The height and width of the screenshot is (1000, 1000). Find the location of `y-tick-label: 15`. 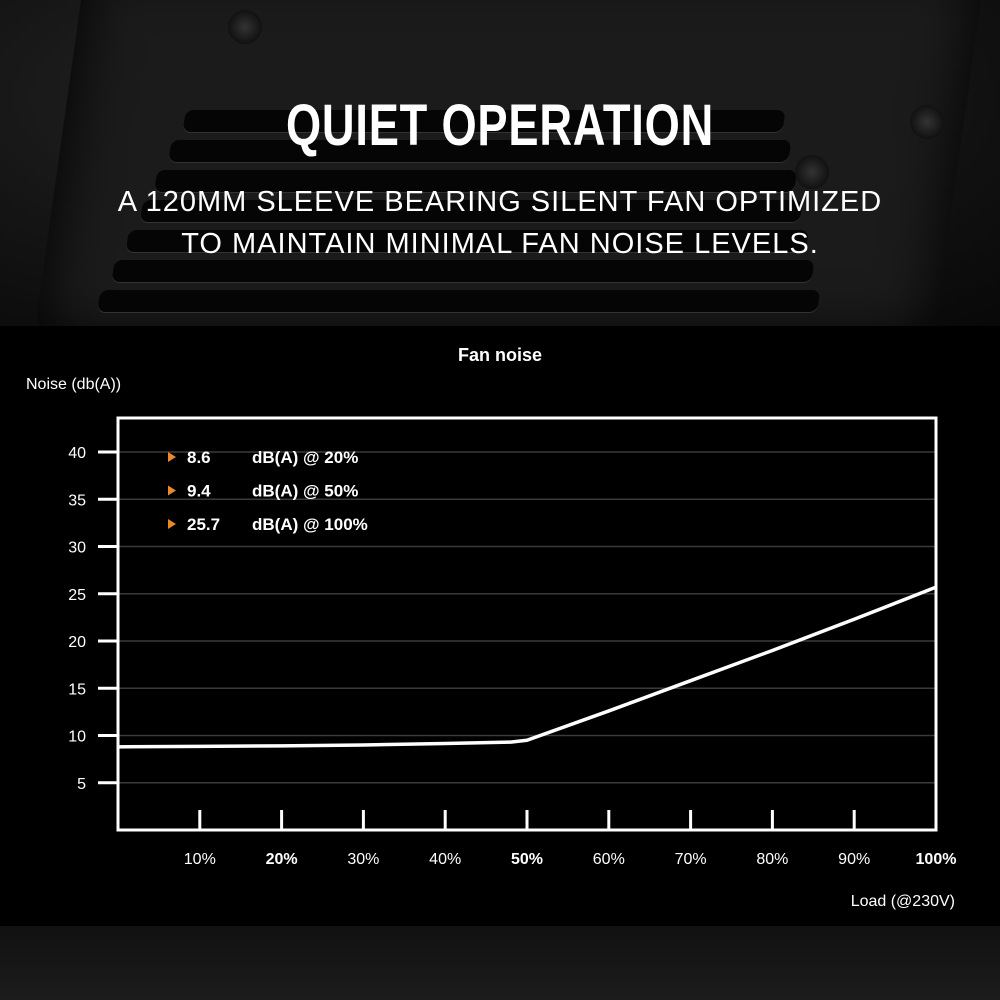

y-tick-label: 15 is located at coordinates (77, 689).